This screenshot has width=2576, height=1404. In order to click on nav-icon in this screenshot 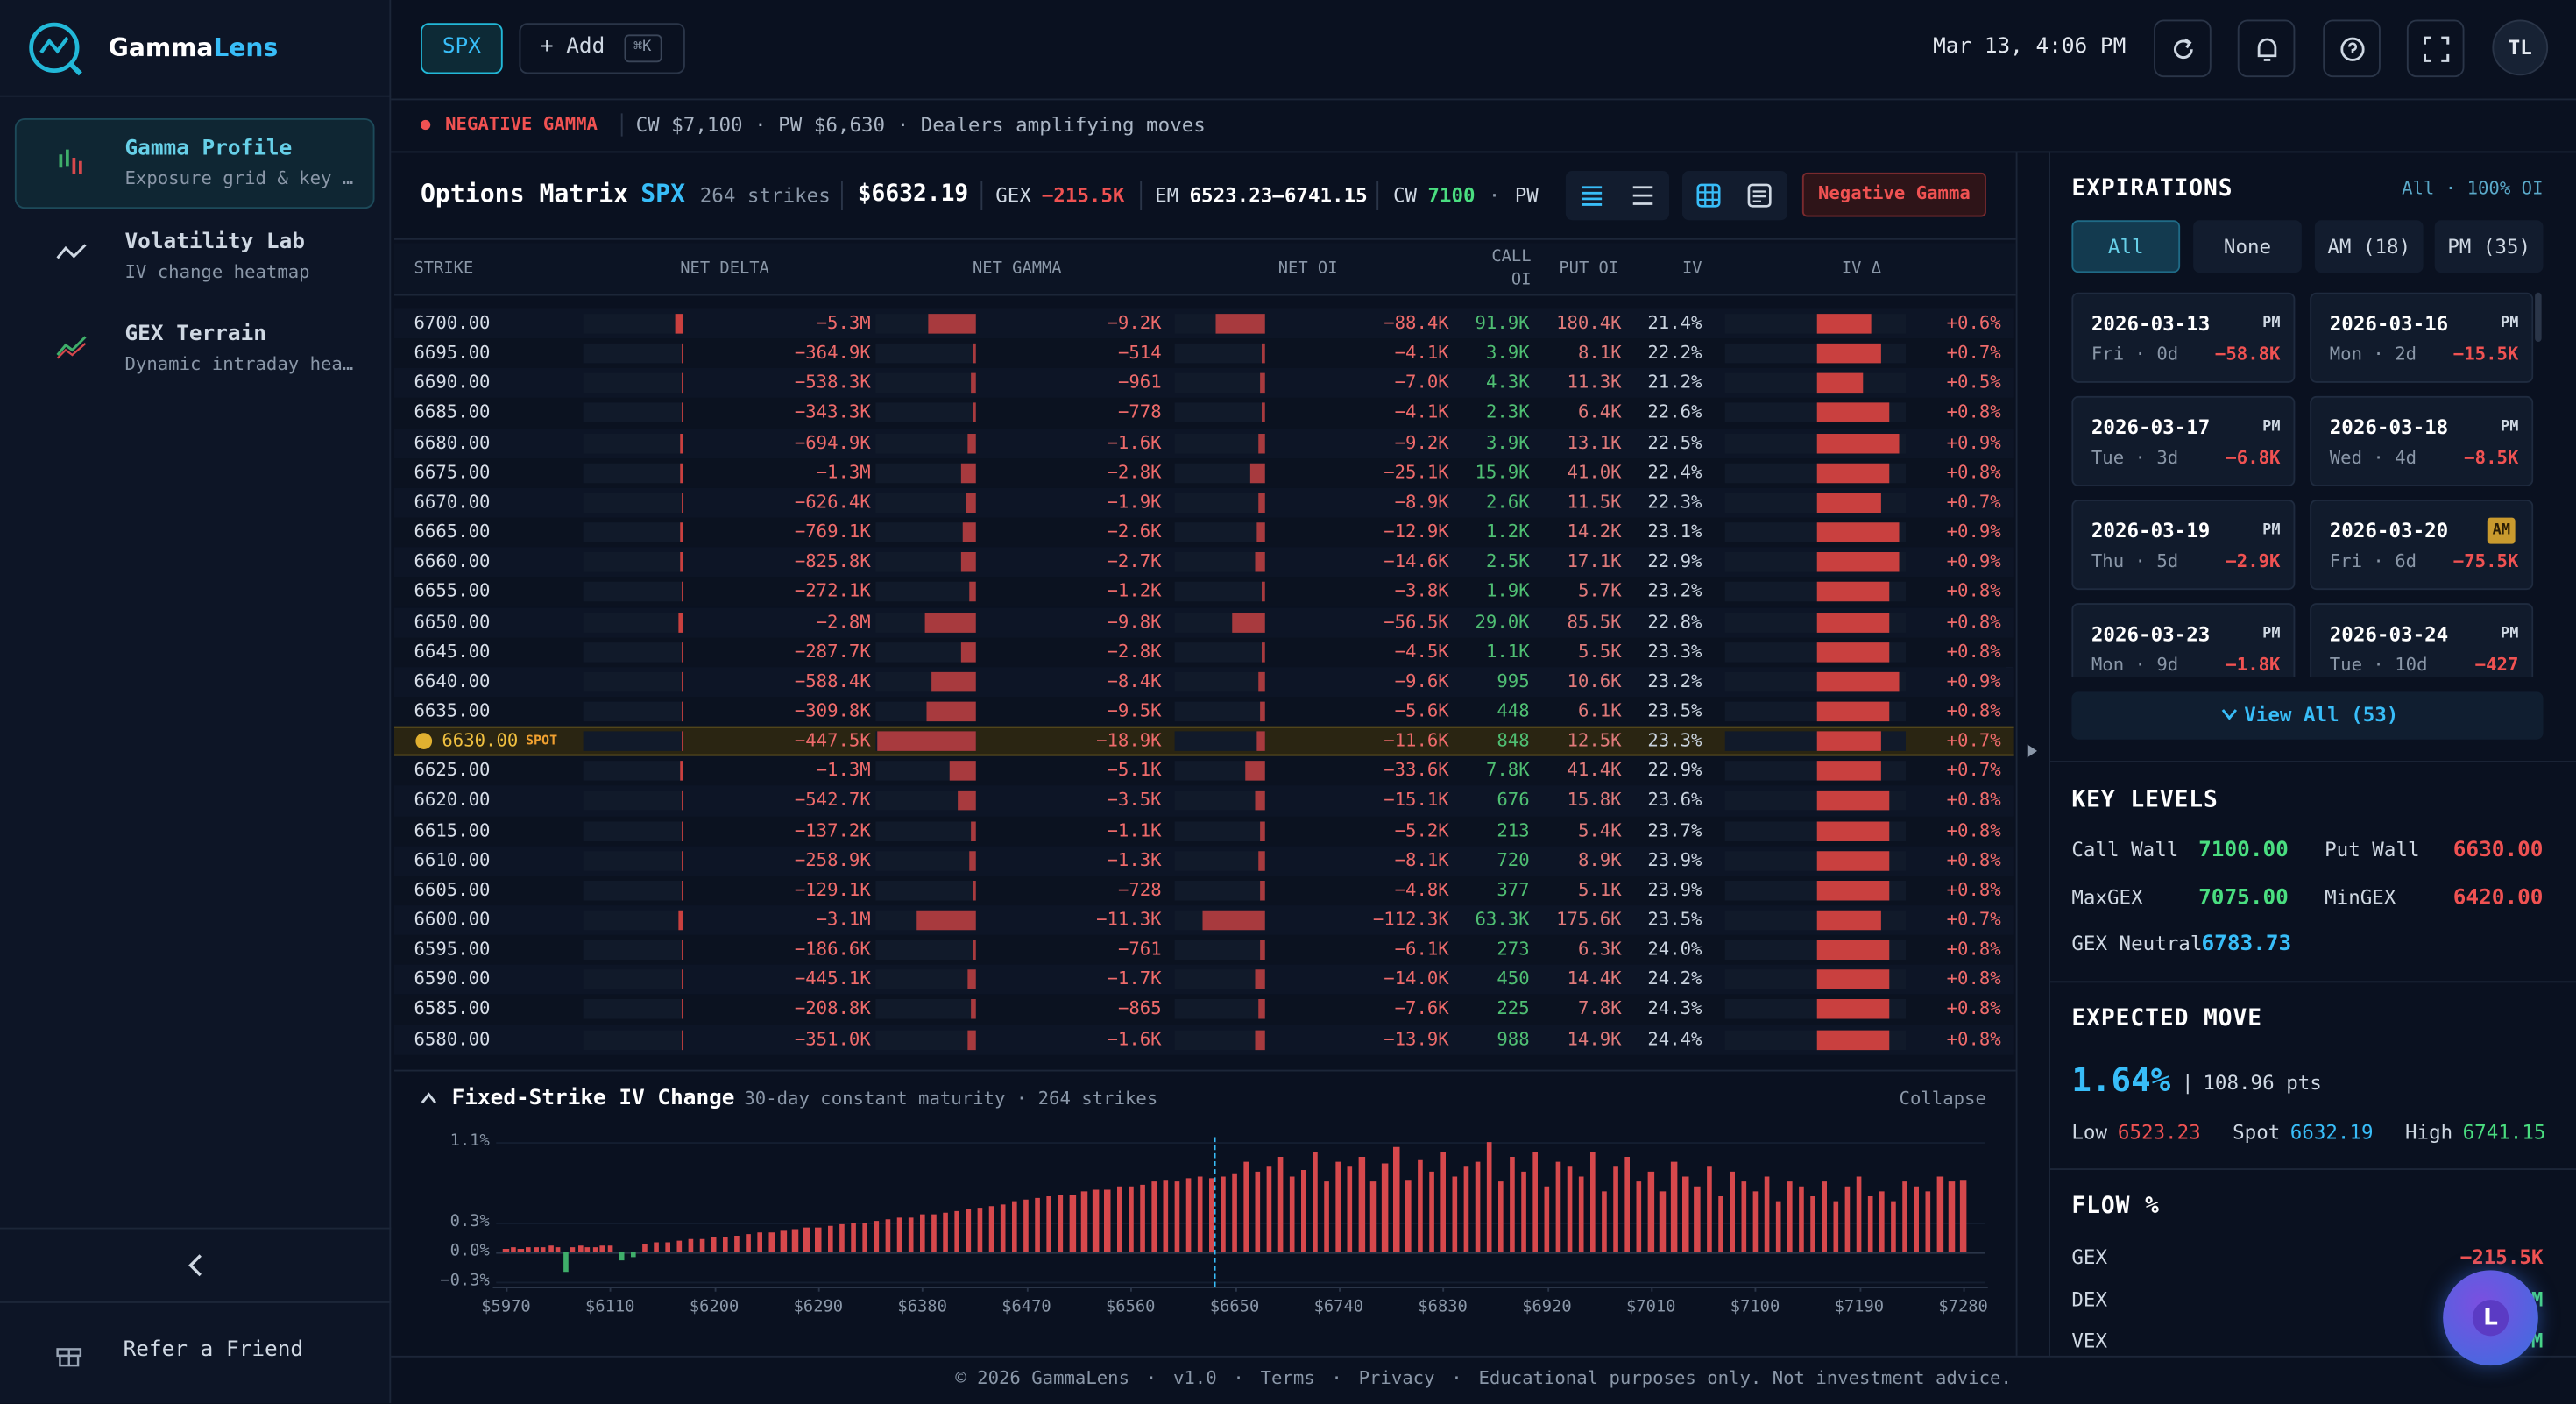, I will do `click(72, 347)`.